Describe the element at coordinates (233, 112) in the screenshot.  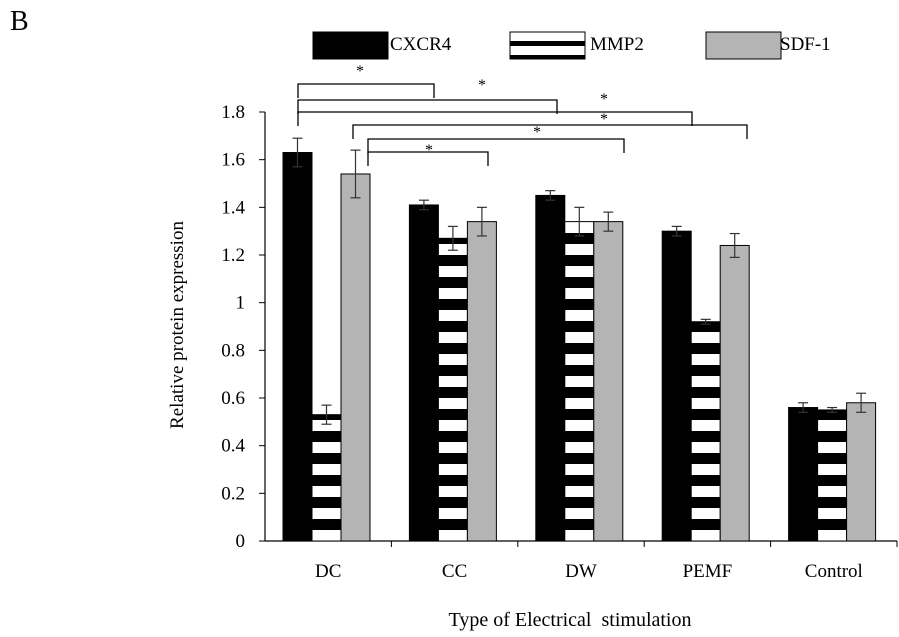
I see `y-tick-label: 1.8` at that location.